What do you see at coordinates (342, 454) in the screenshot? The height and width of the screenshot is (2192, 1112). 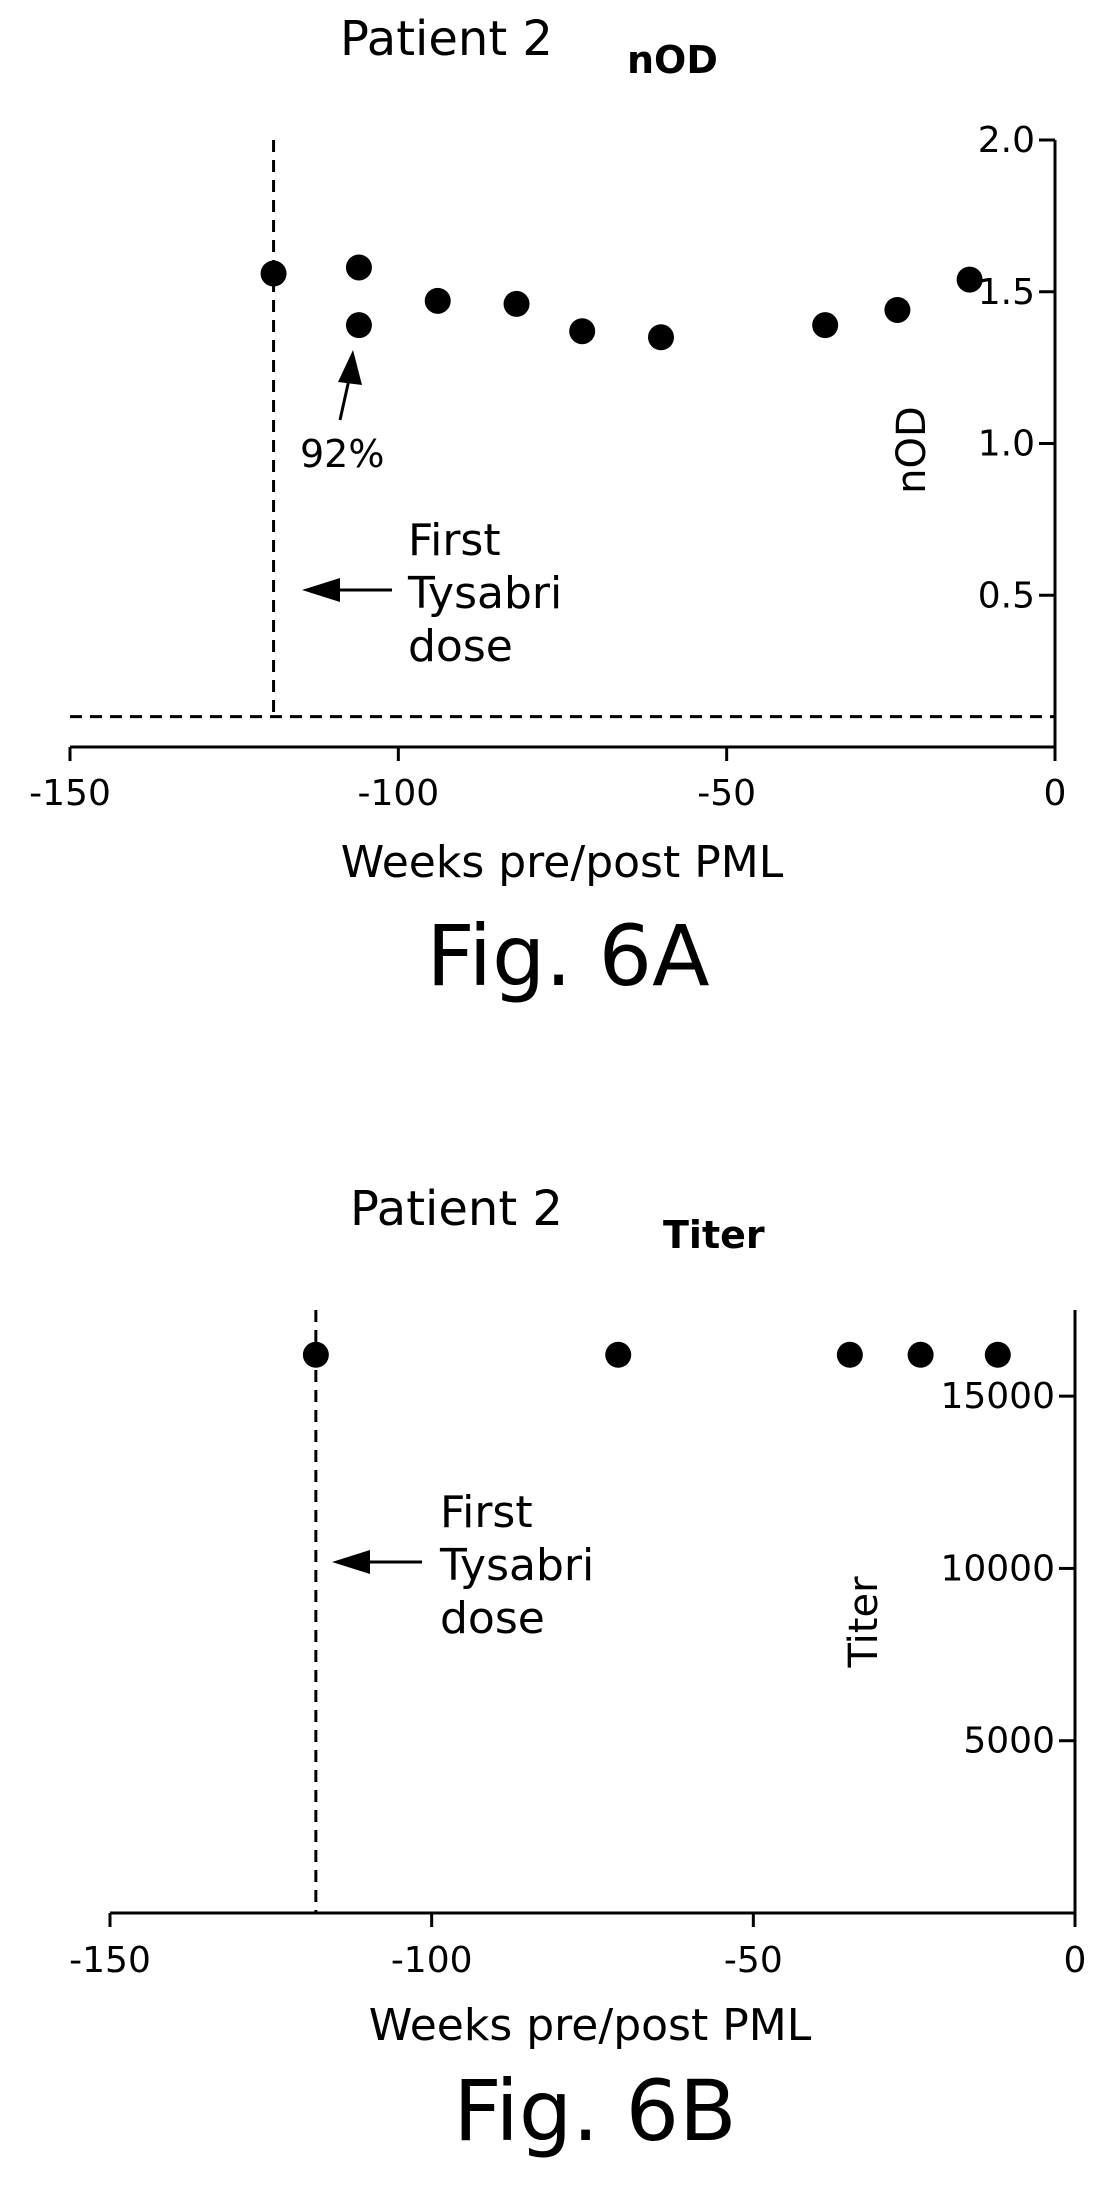 I see `chart-a-percent-label: 92%` at bounding box center [342, 454].